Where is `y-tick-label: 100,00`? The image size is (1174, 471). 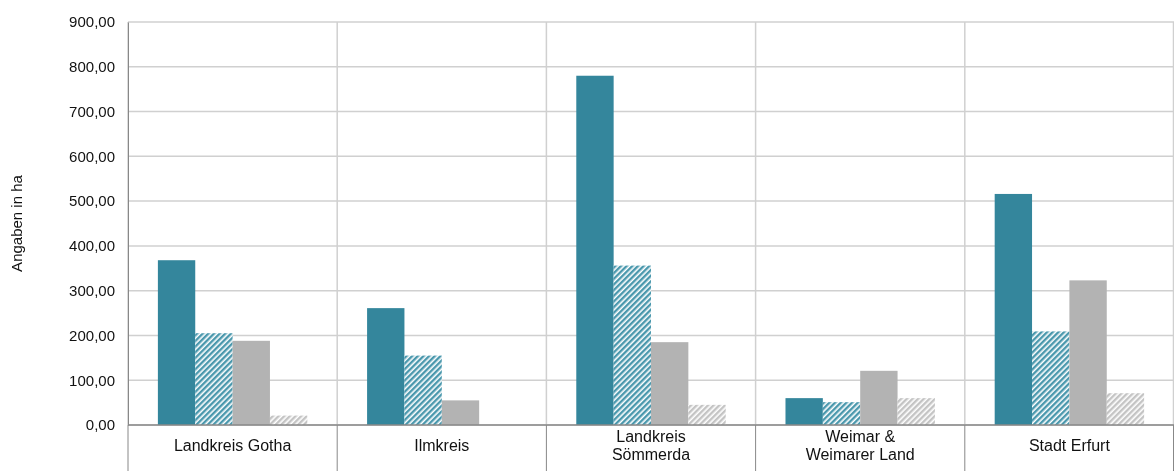
y-tick-label: 100,00 is located at coordinates (92, 380).